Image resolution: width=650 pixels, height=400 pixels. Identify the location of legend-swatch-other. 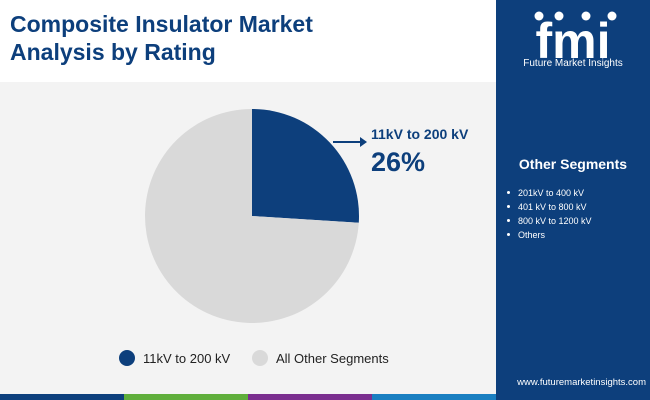
(260, 358).